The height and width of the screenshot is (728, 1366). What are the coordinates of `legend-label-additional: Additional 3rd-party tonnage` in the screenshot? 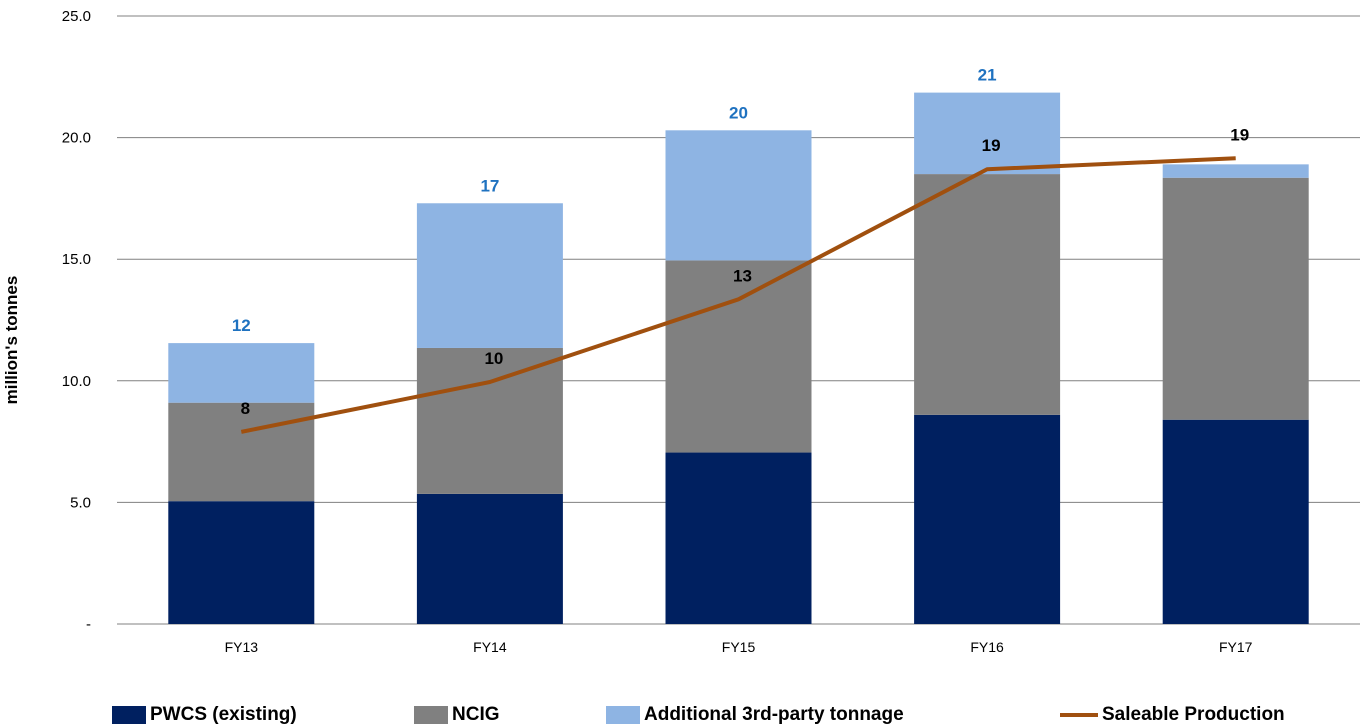 It's located at (774, 714).